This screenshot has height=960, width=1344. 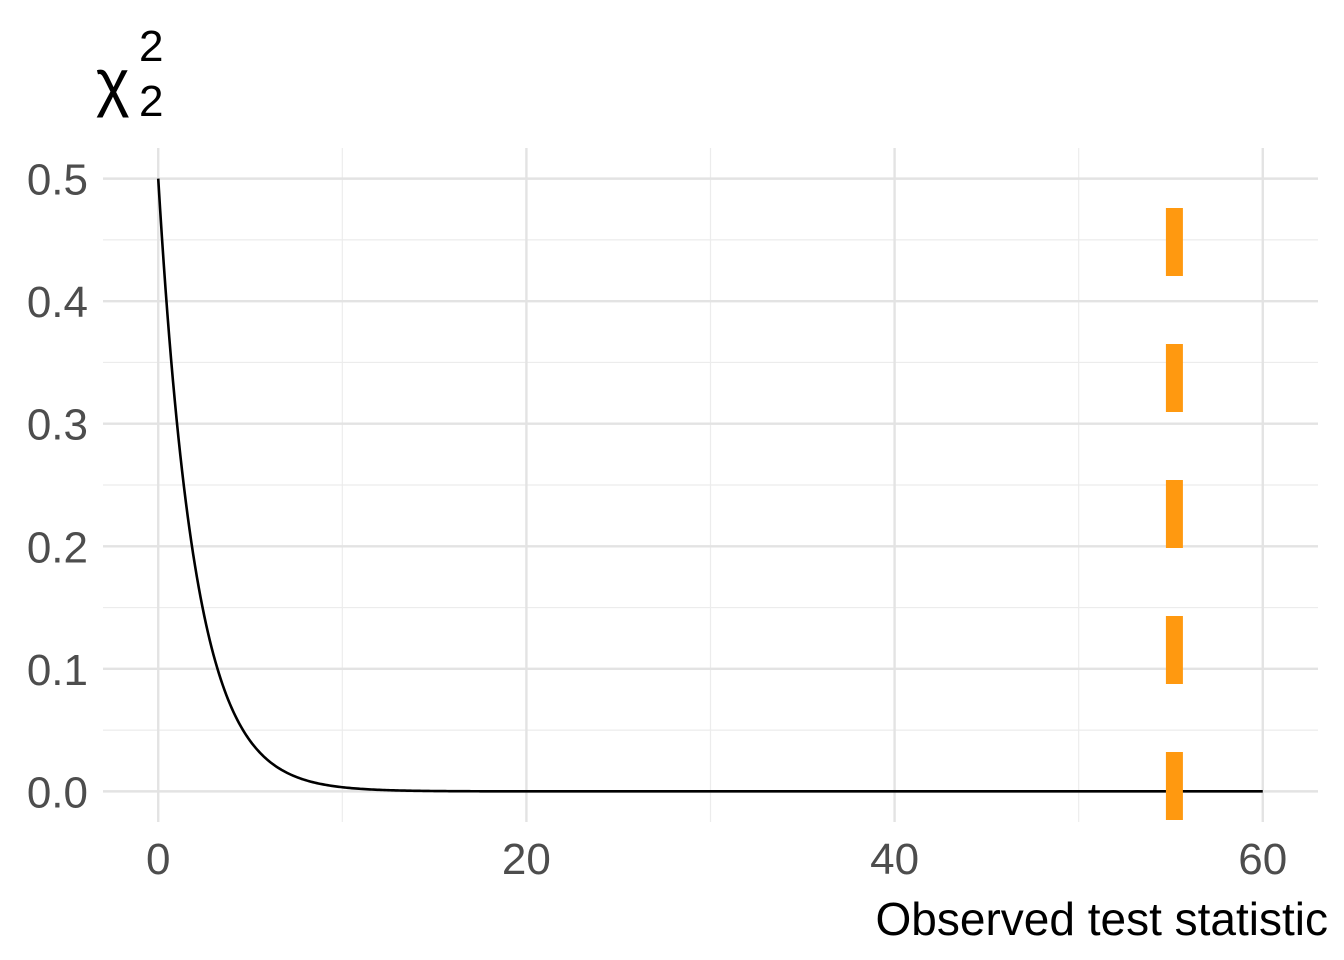 I want to click on y-tick-label-0.2: 0.2, so click(x=57, y=547).